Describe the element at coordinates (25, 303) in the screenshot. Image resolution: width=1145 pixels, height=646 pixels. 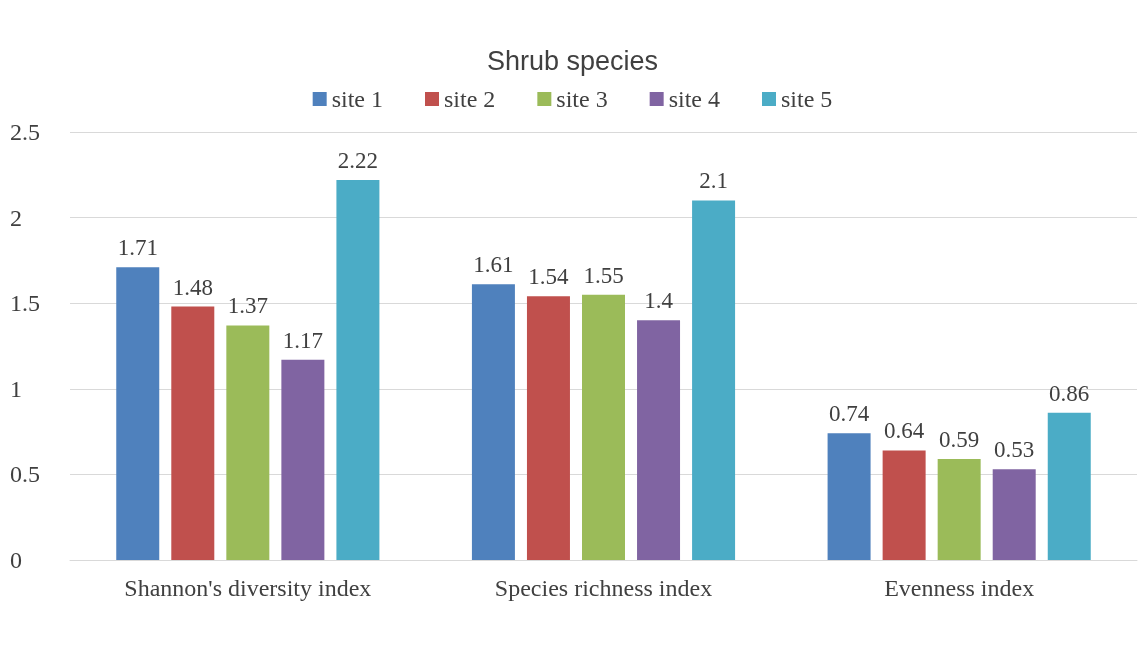
I see `y-tick-label: 1.5` at that location.